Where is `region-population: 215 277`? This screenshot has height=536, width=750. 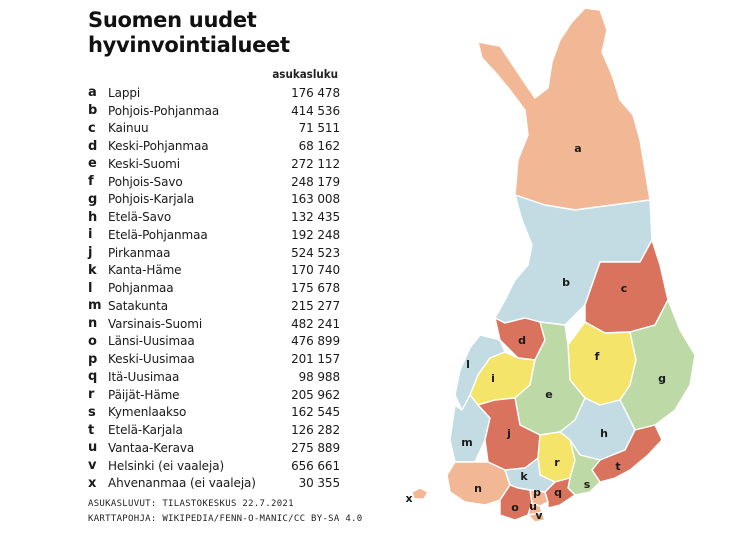 region-population: 215 277 is located at coordinates (315, 305).